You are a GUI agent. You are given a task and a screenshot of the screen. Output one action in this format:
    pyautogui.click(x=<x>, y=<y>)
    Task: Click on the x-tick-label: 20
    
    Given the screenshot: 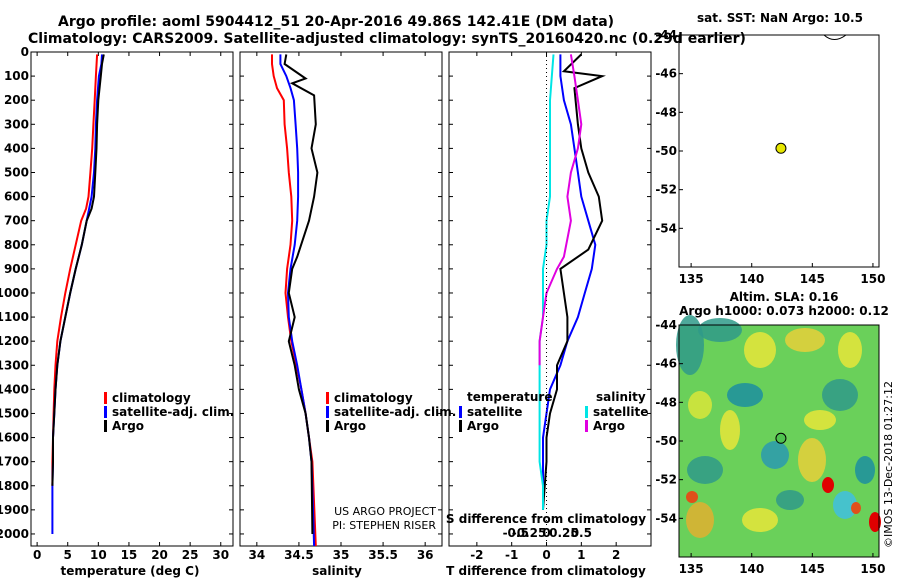 What is the action you would take?
    pyautogui.click(x=159, y=555)
    